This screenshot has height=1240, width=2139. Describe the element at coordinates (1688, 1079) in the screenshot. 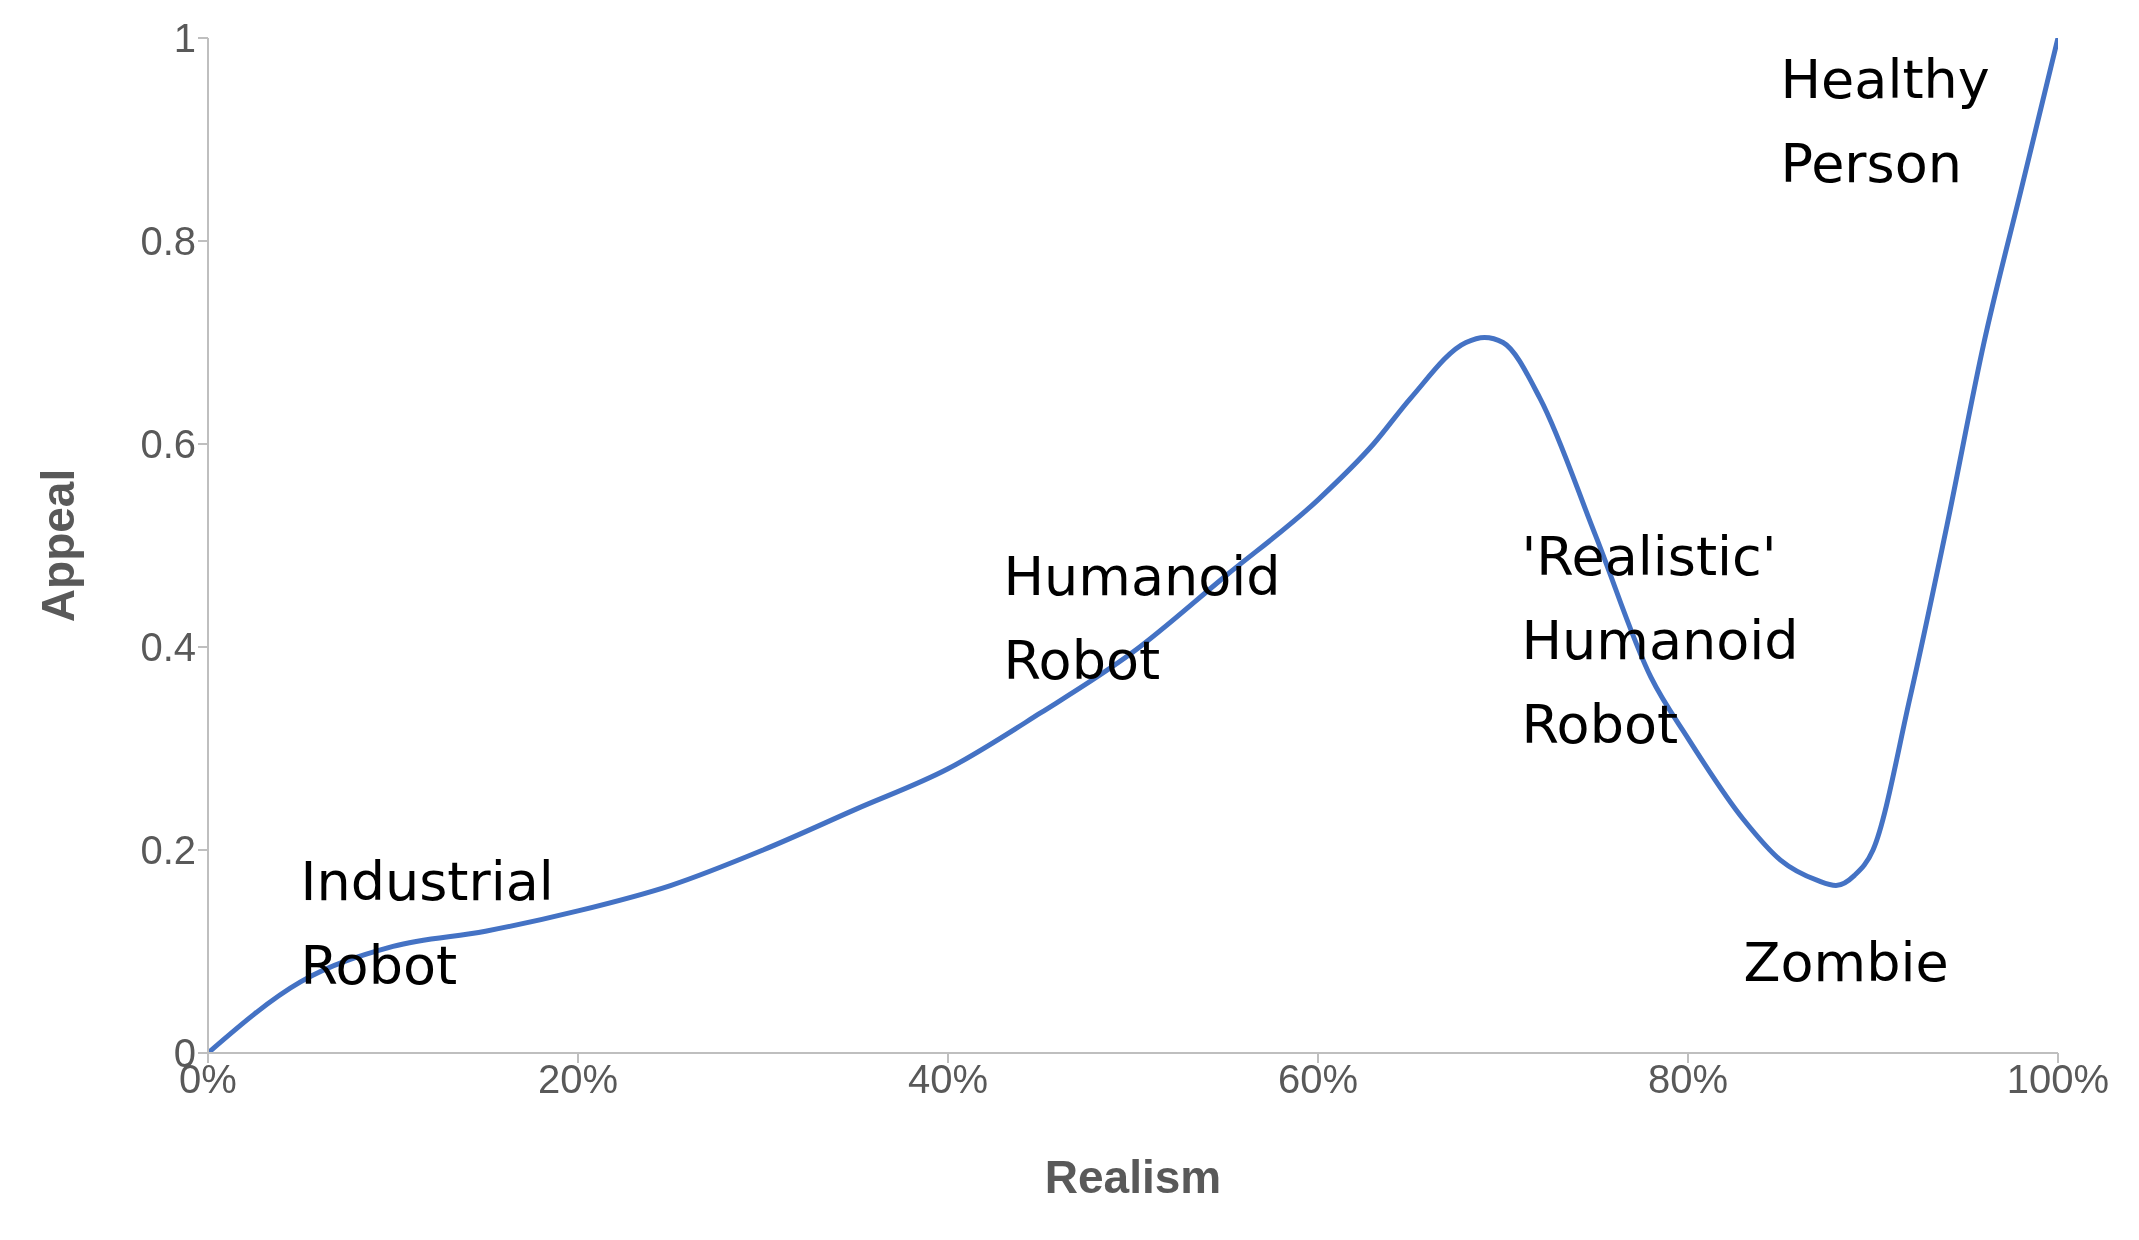

I see `x-tick-label: 80%` at that location.